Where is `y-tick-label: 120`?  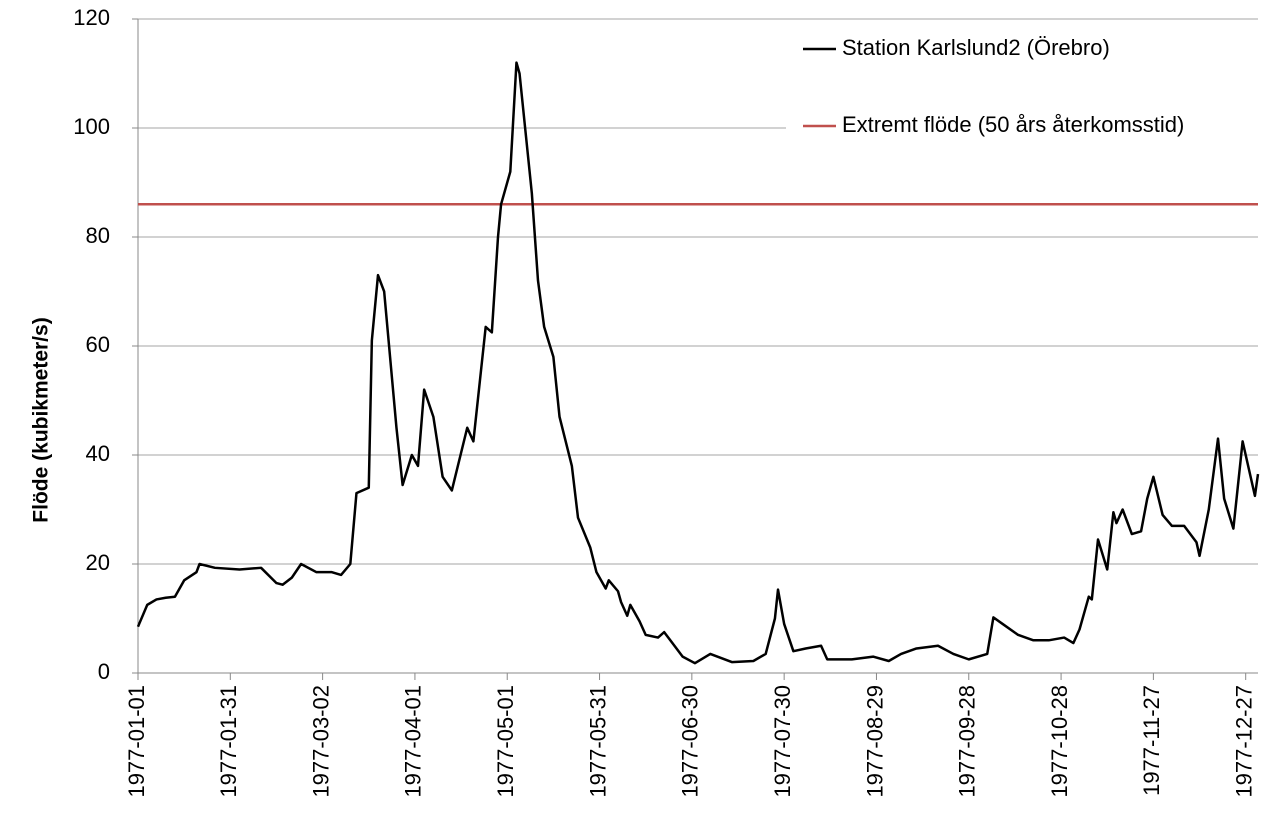
y-tick-label: 120 is located at coordinates (91, 17).